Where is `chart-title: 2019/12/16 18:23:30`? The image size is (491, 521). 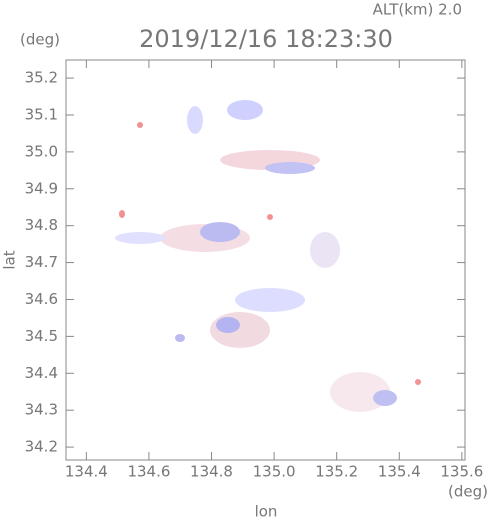 chart-title: 2019/12/16 18:23:30 is located at coordinates (266, 39).